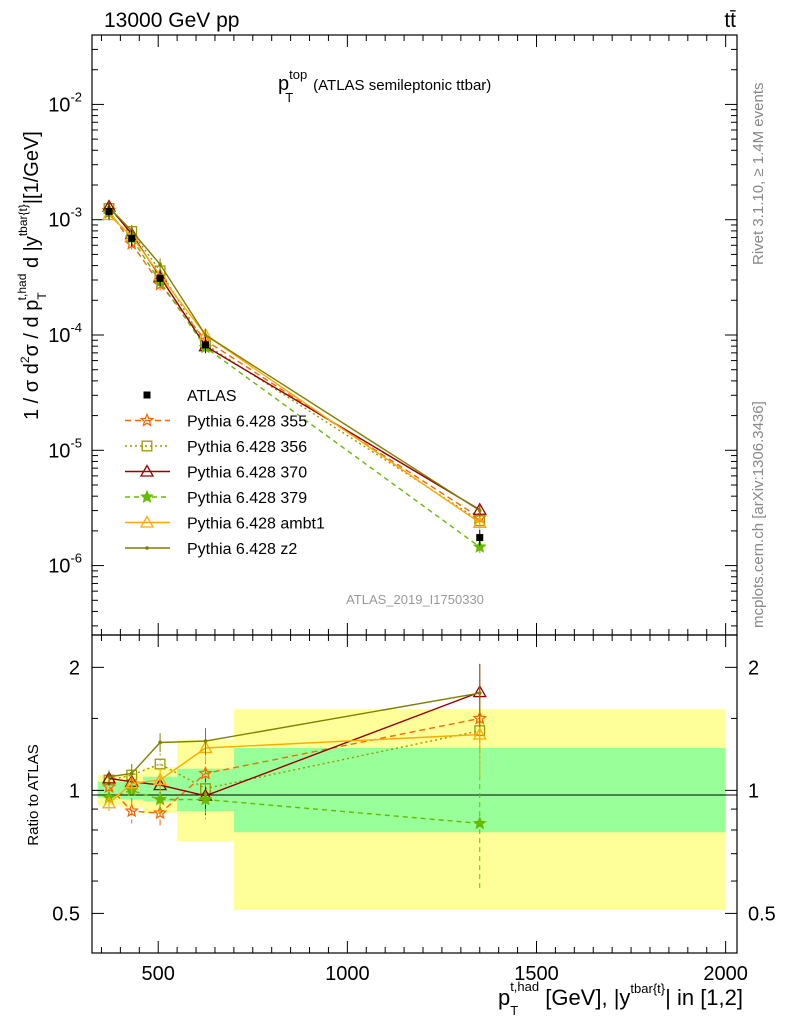 The height and width of the screenshot is (1024, 786). I want to click on x-tick-label: 2000, so click(725, 974).